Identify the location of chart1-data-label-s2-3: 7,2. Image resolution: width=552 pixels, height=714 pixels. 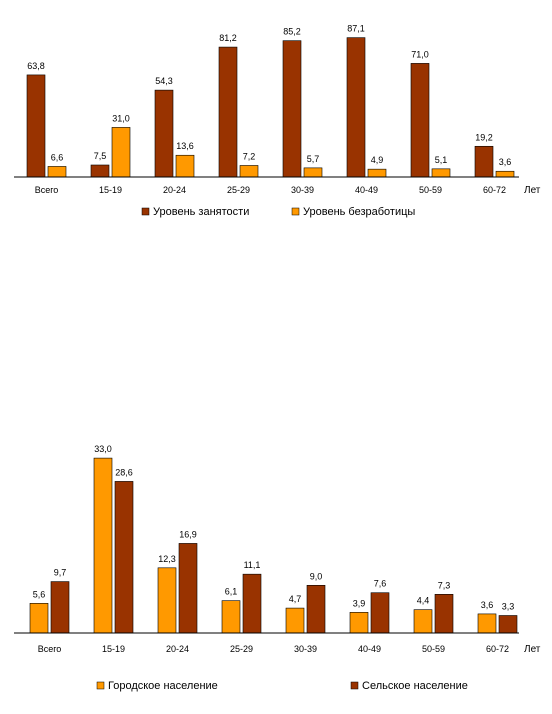
(249, 156).